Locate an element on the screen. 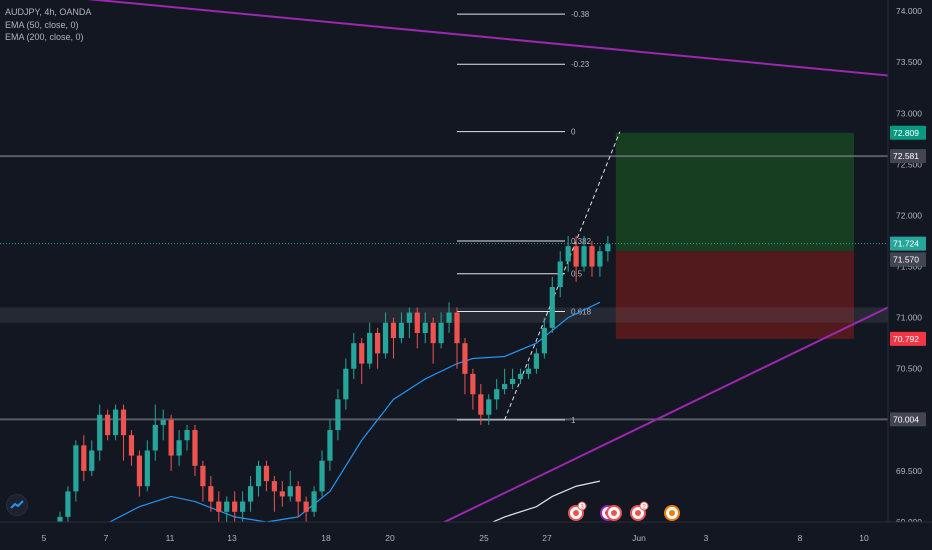  price-tag-text: 70.004 is located at coordinates (906, 419).